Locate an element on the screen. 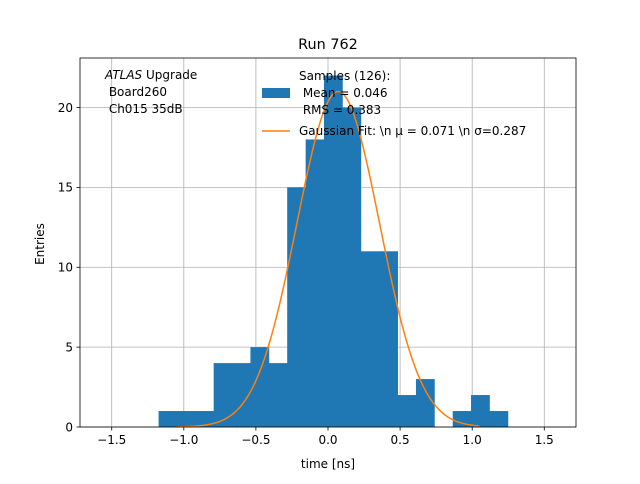  chart-title: Run 762 is located at coordinates (328, 45).